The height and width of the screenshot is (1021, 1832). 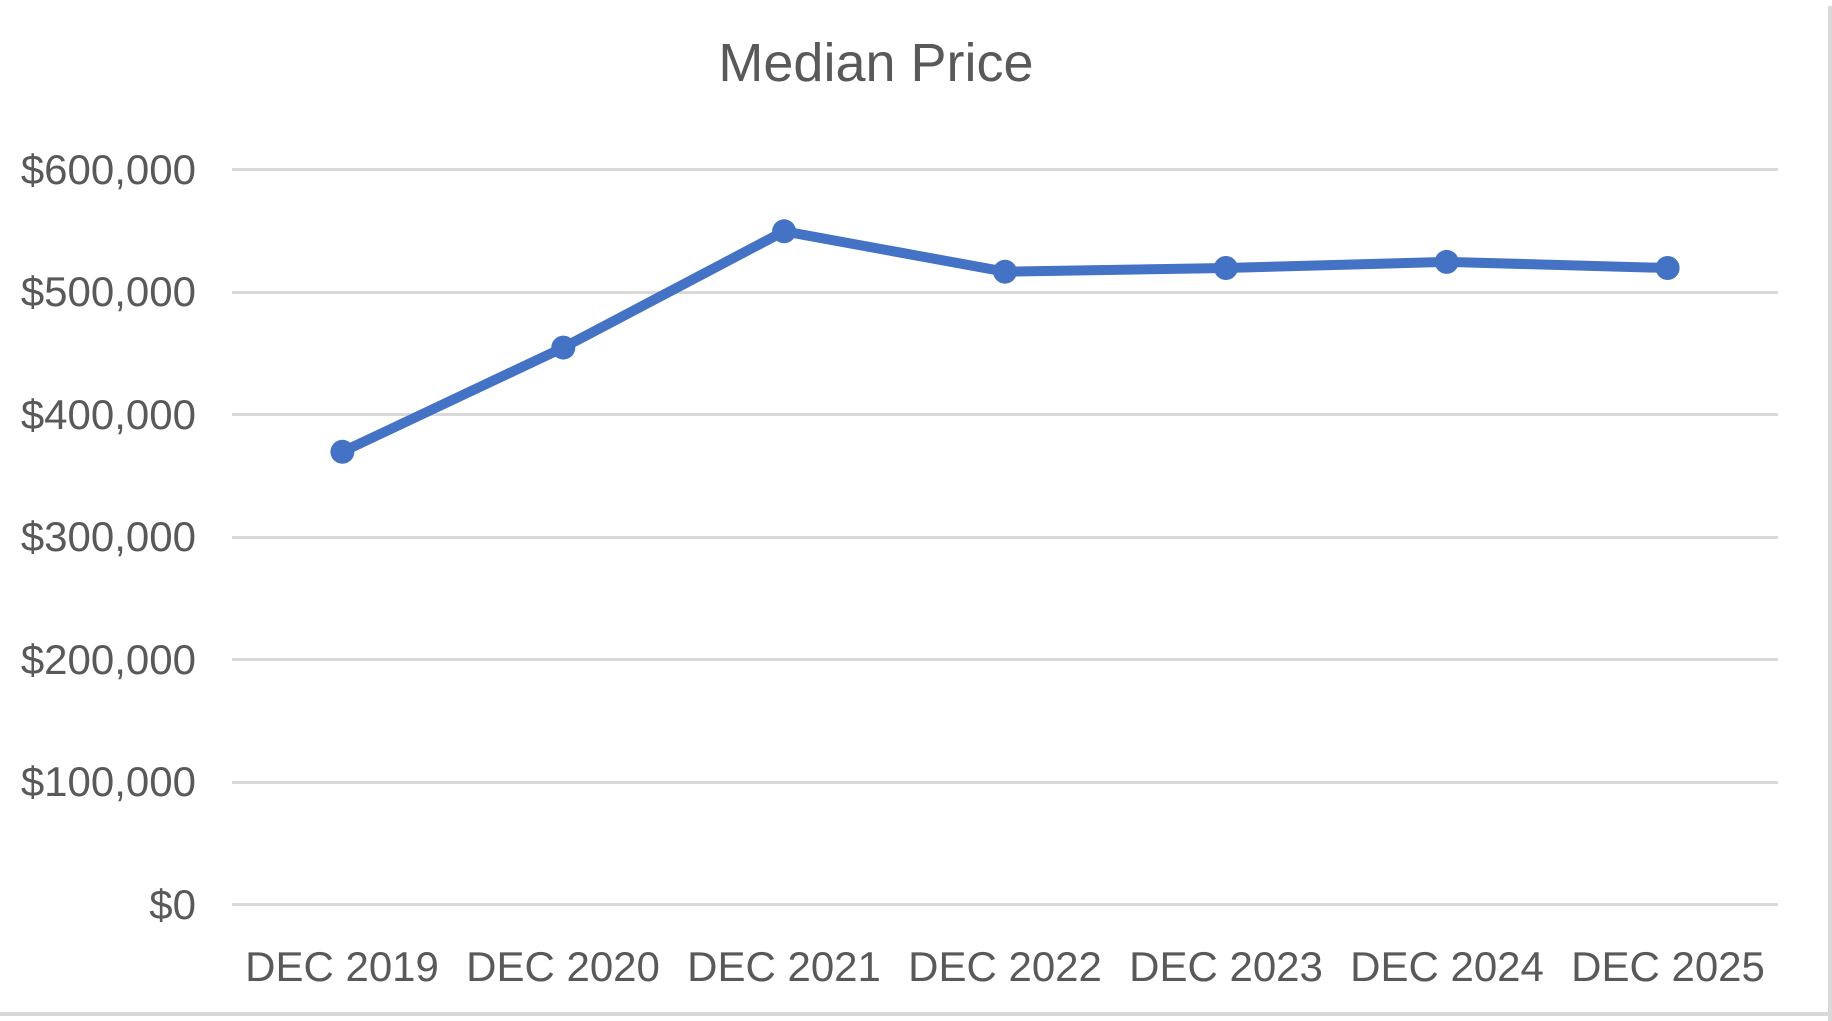 What do you see at coordinates (1830, 513) in the screenshot?
I see `frame-border-right` at bounding box center [1830, 513].